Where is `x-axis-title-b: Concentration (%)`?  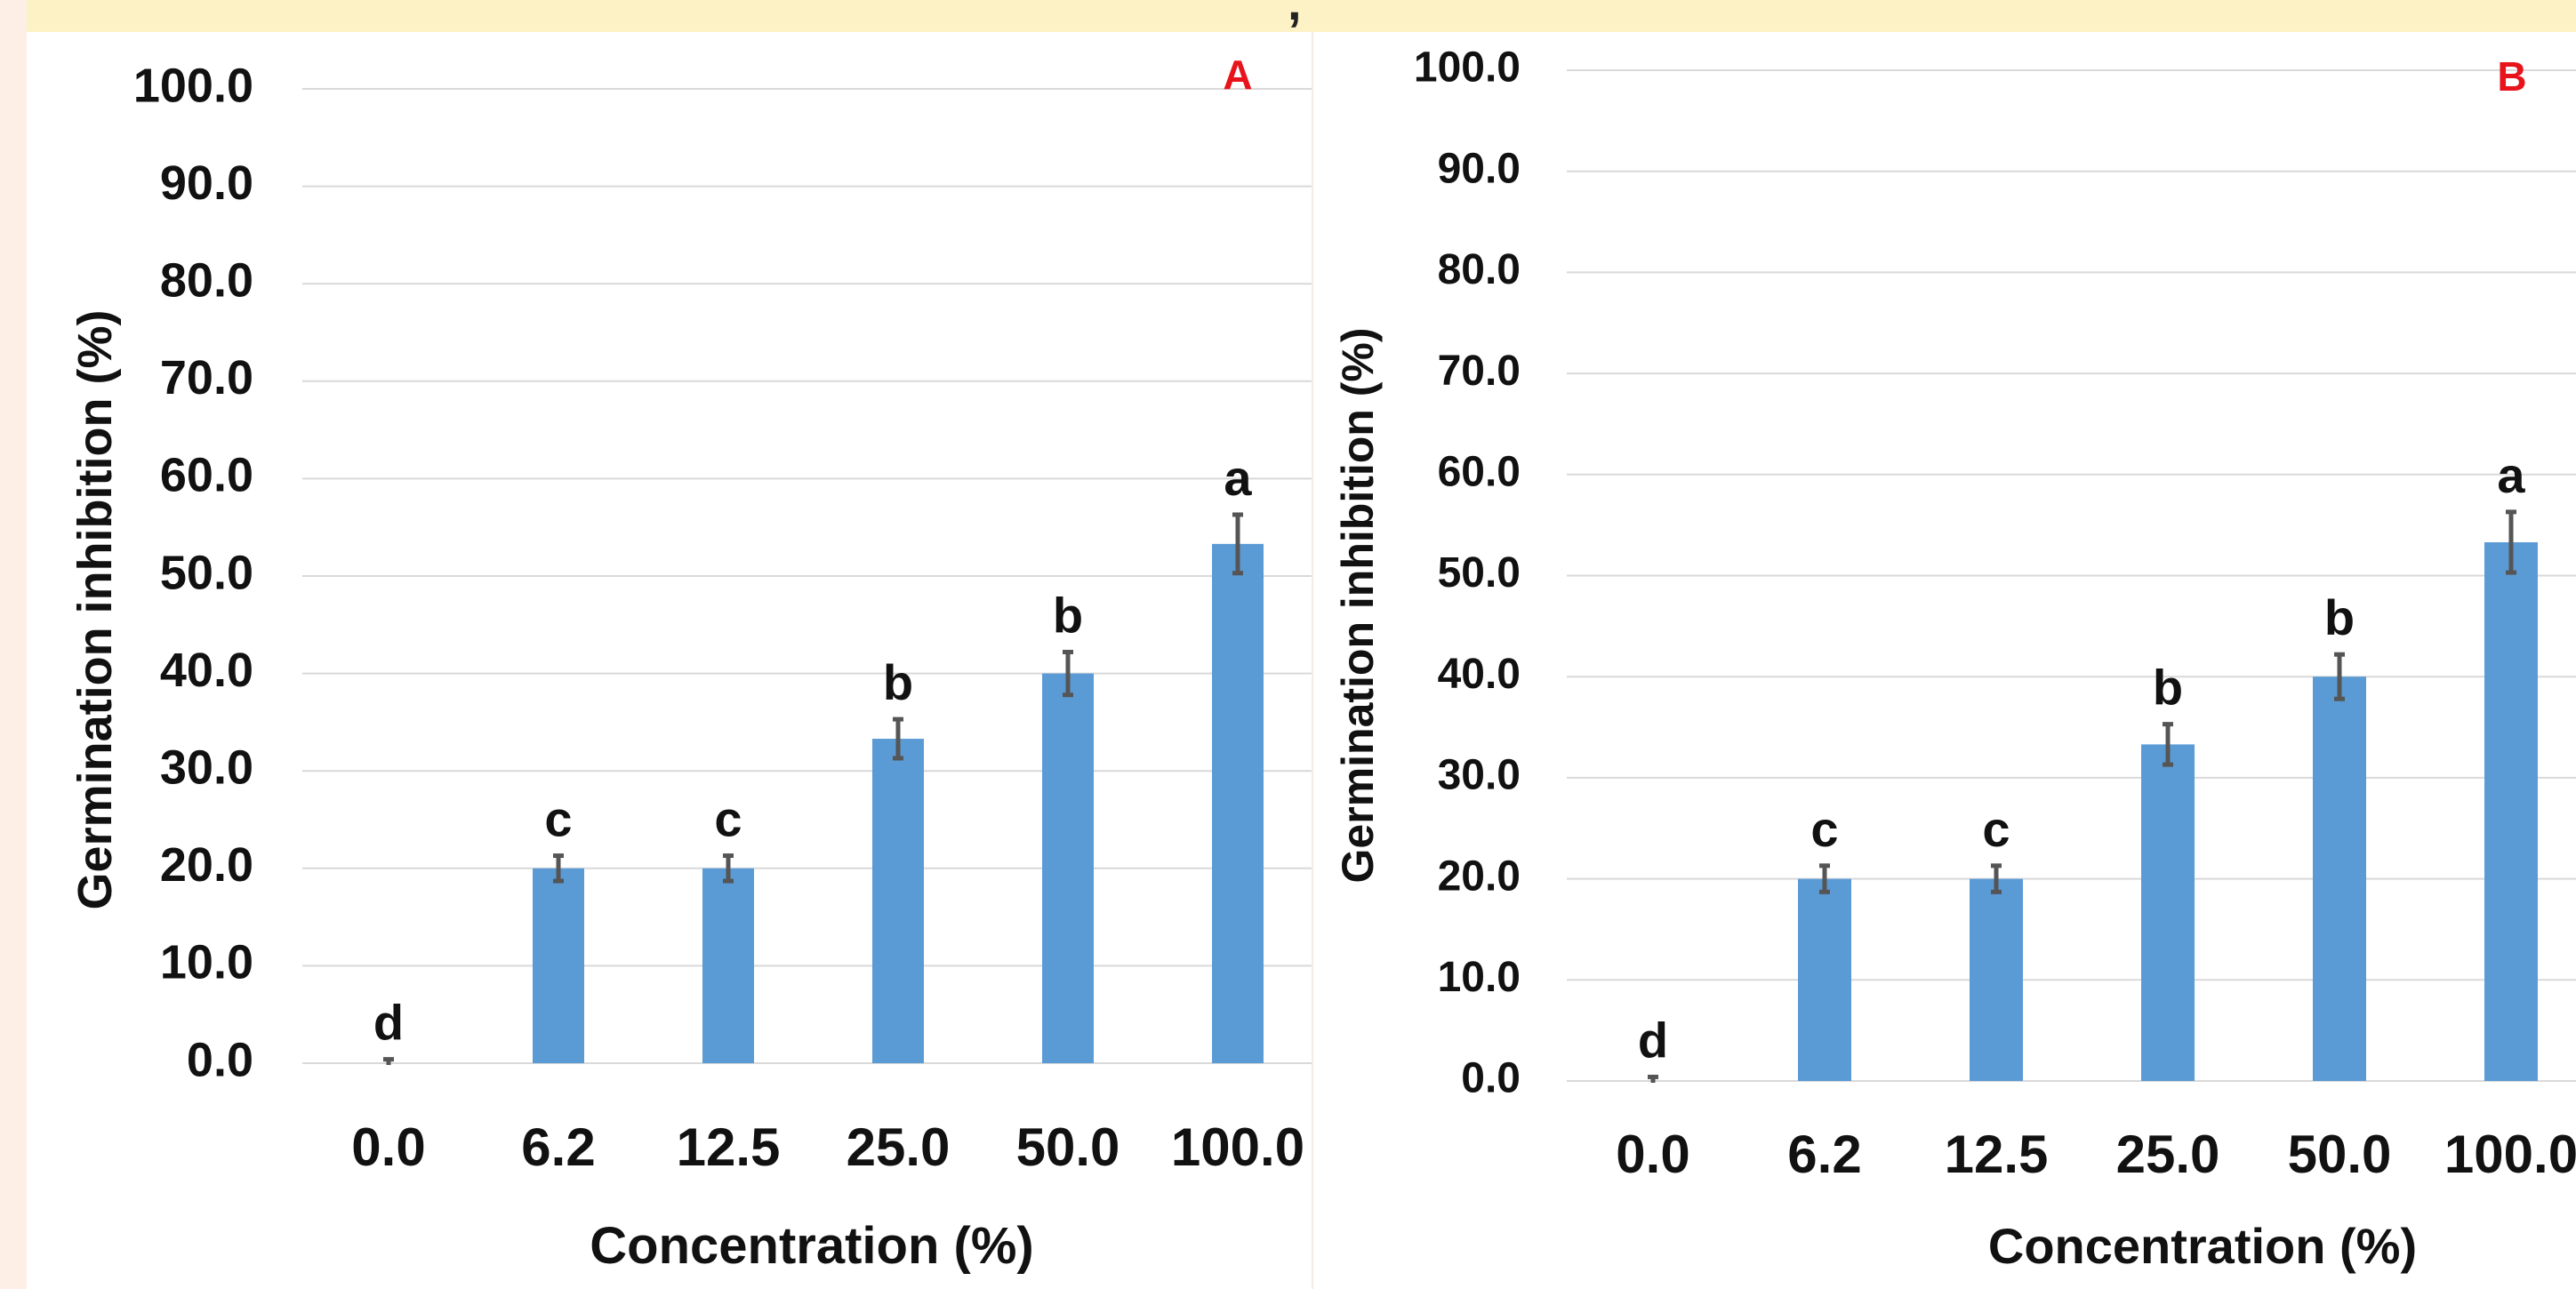 x-axis-title-b: Concentration (%) is located at coordinates (2202, 1246).